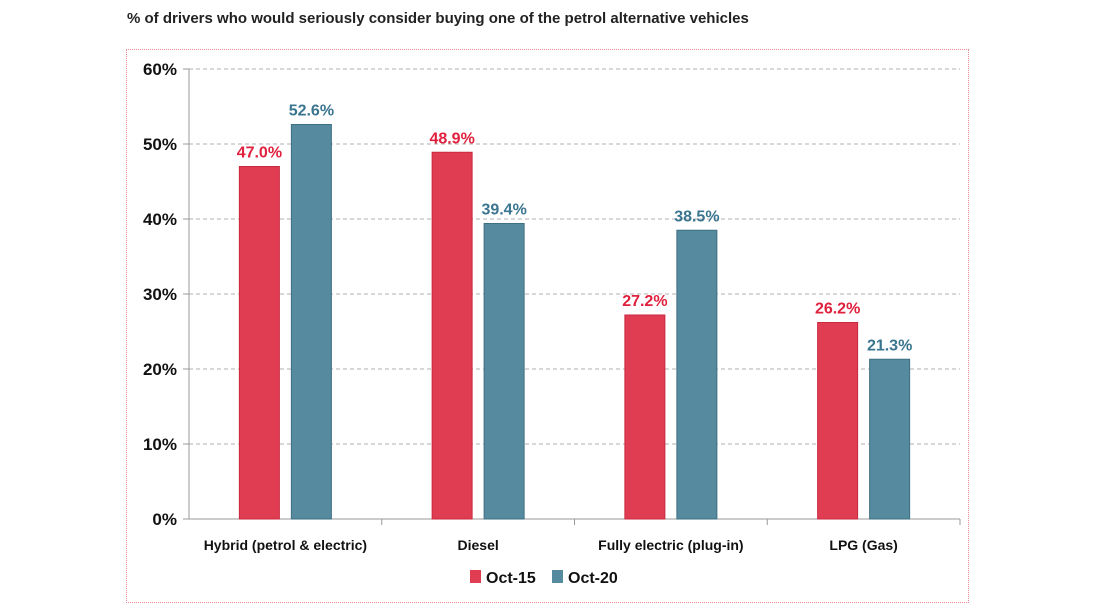 The height and width of the screenshot is (612, 1096). Describe the element at coordinates (164, 519) in the screenshot. I see `y-tick-label: 0%` at that location.